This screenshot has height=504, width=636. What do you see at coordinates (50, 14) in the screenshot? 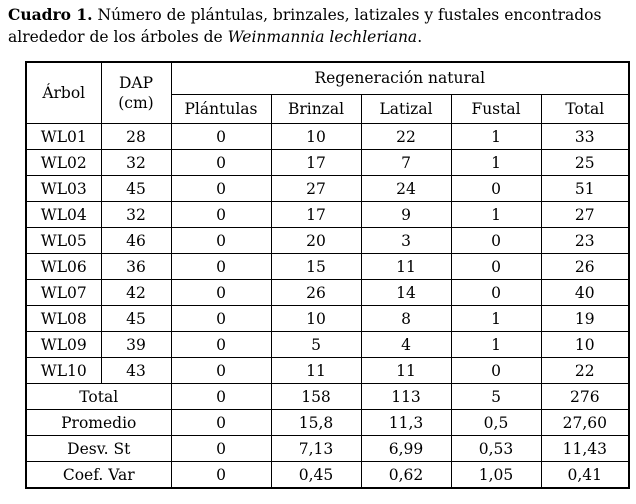
I see `caption-lead: Cuadro 1.` at bounding box center [50, 14].